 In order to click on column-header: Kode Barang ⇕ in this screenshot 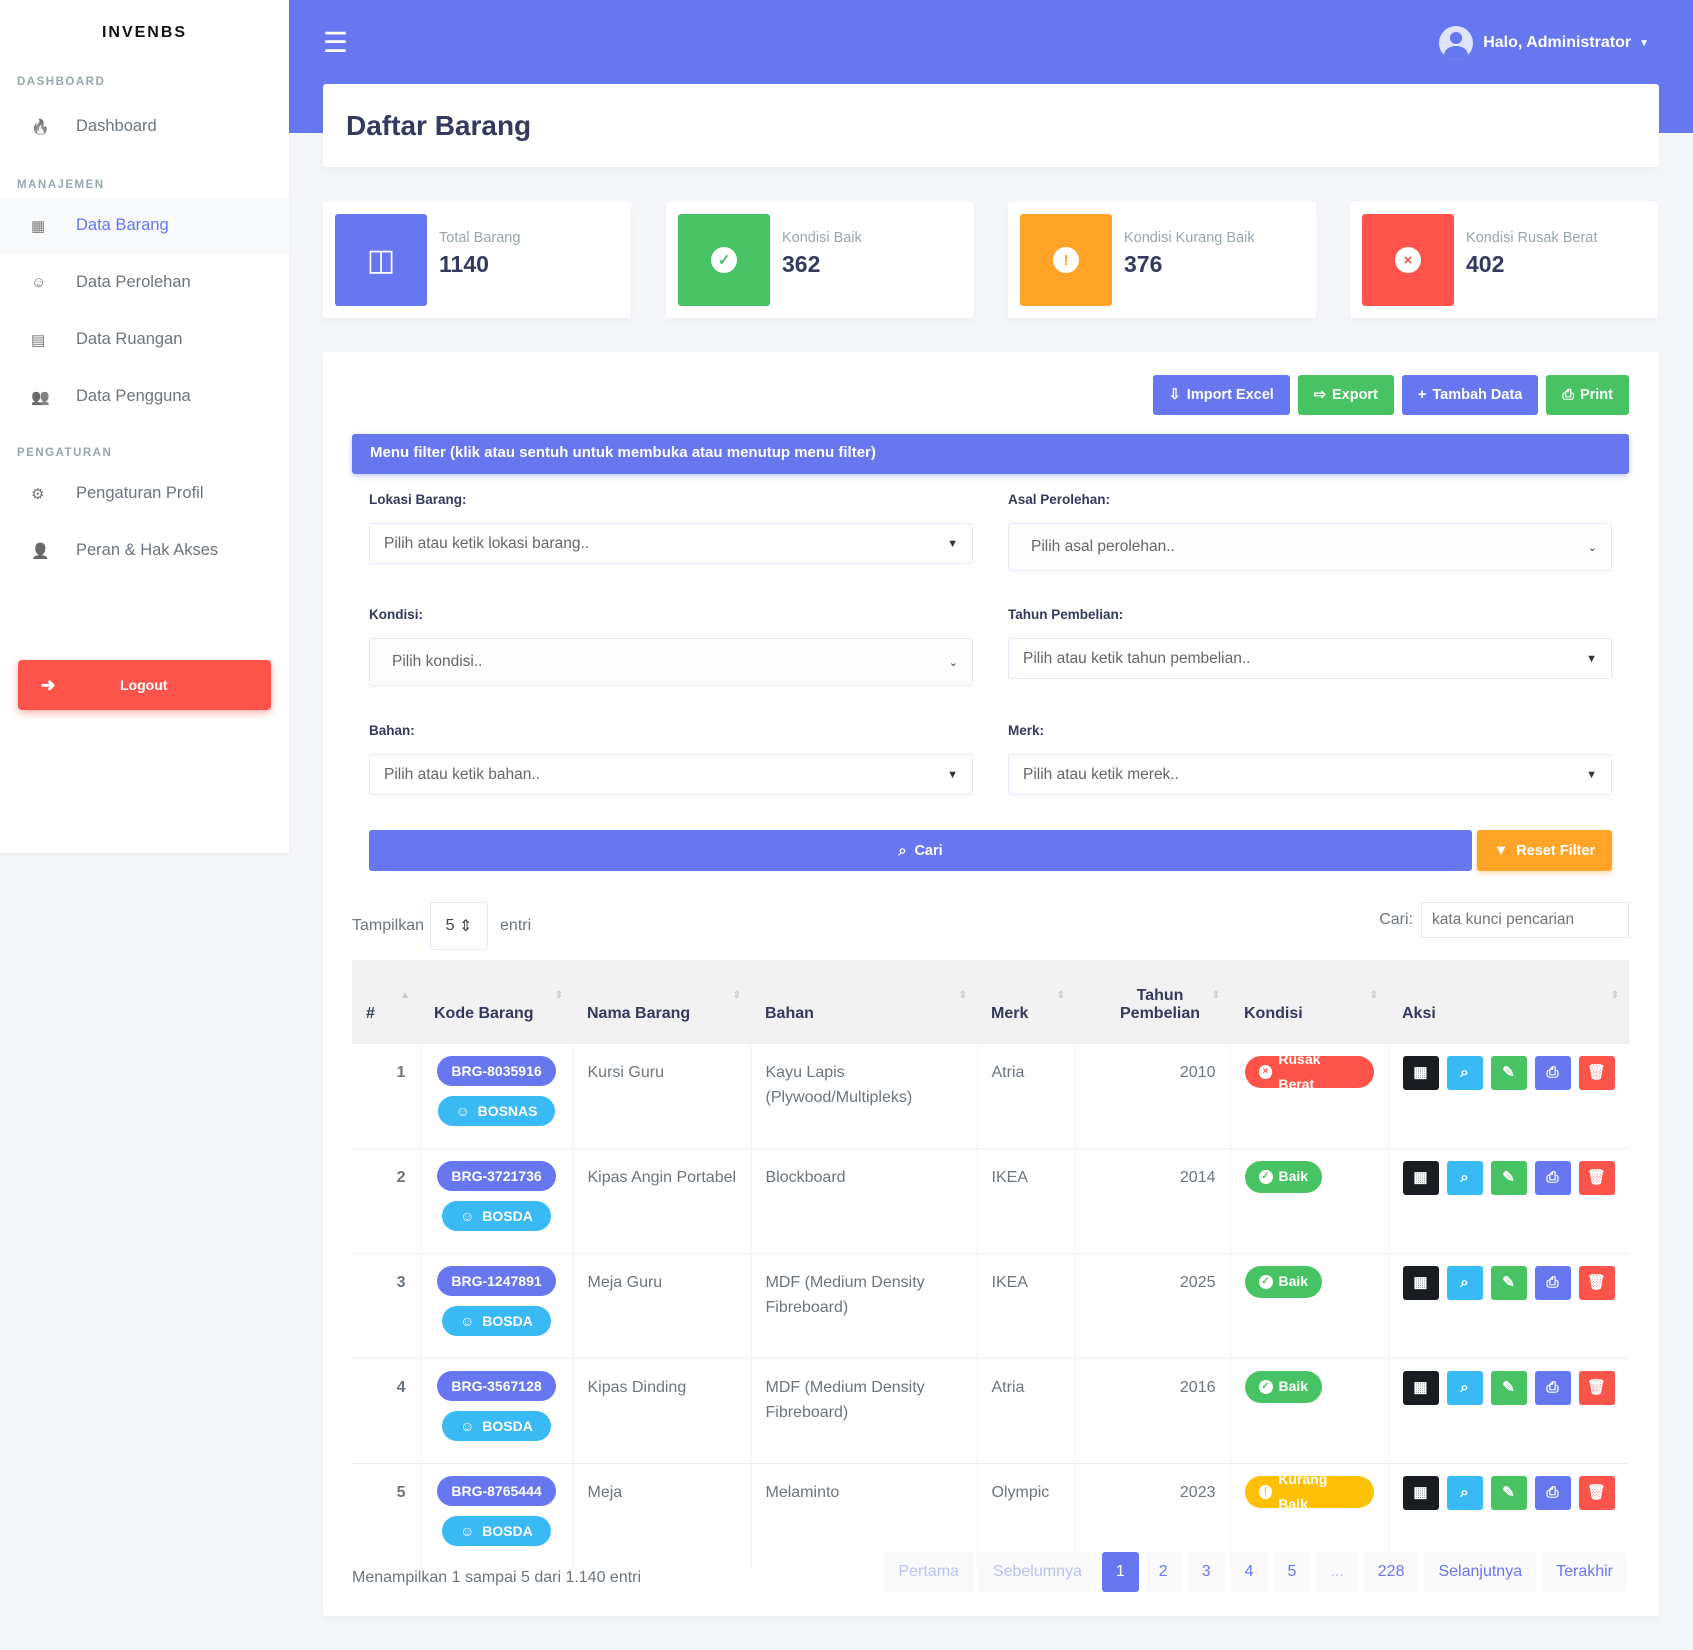, I will do `click(496, 1001)`.